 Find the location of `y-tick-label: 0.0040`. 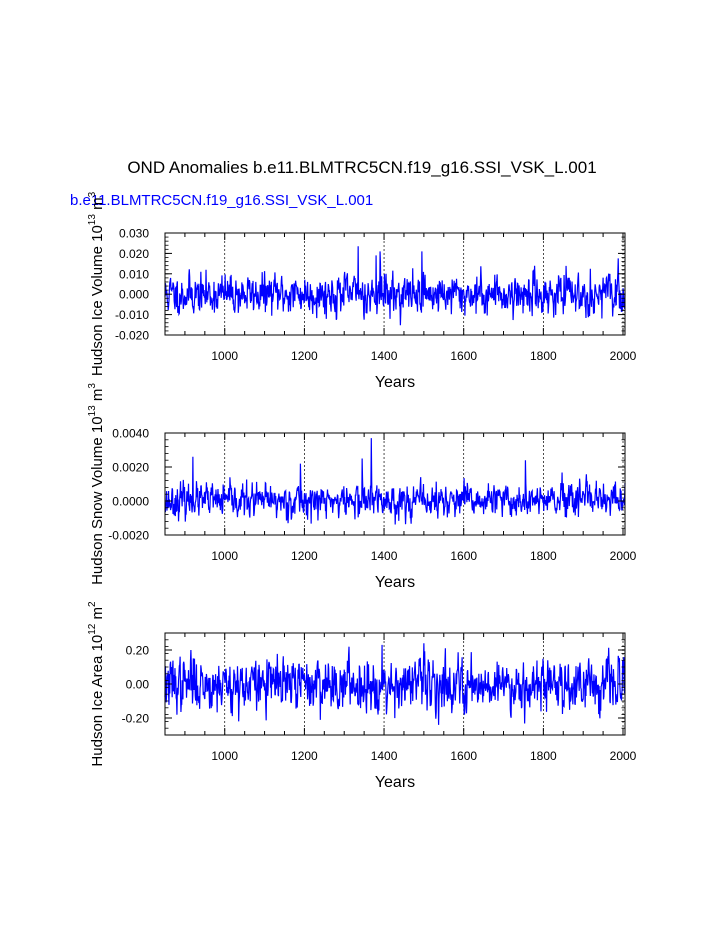

y-tick-label: 0.0040 is located at coordinates (130, 434).